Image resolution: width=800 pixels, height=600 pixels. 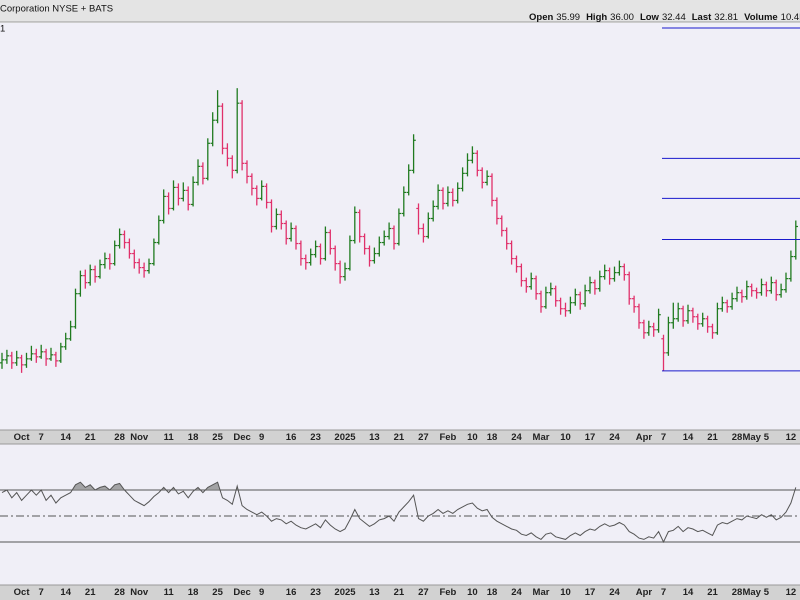 What do you see at coordinates (674, 17) in the screenshot?
I see `quote-value: 32.44` at bounding box center [674, 17].